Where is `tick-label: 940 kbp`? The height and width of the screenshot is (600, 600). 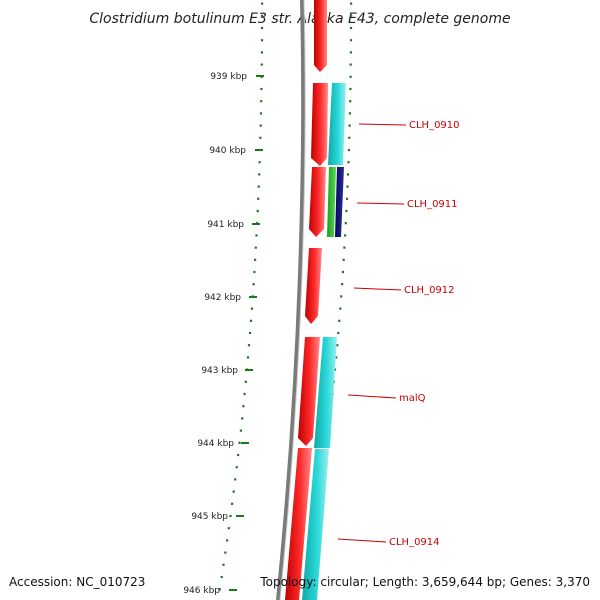
tick-label: 940 kbp is located at coordinates (227, 151).